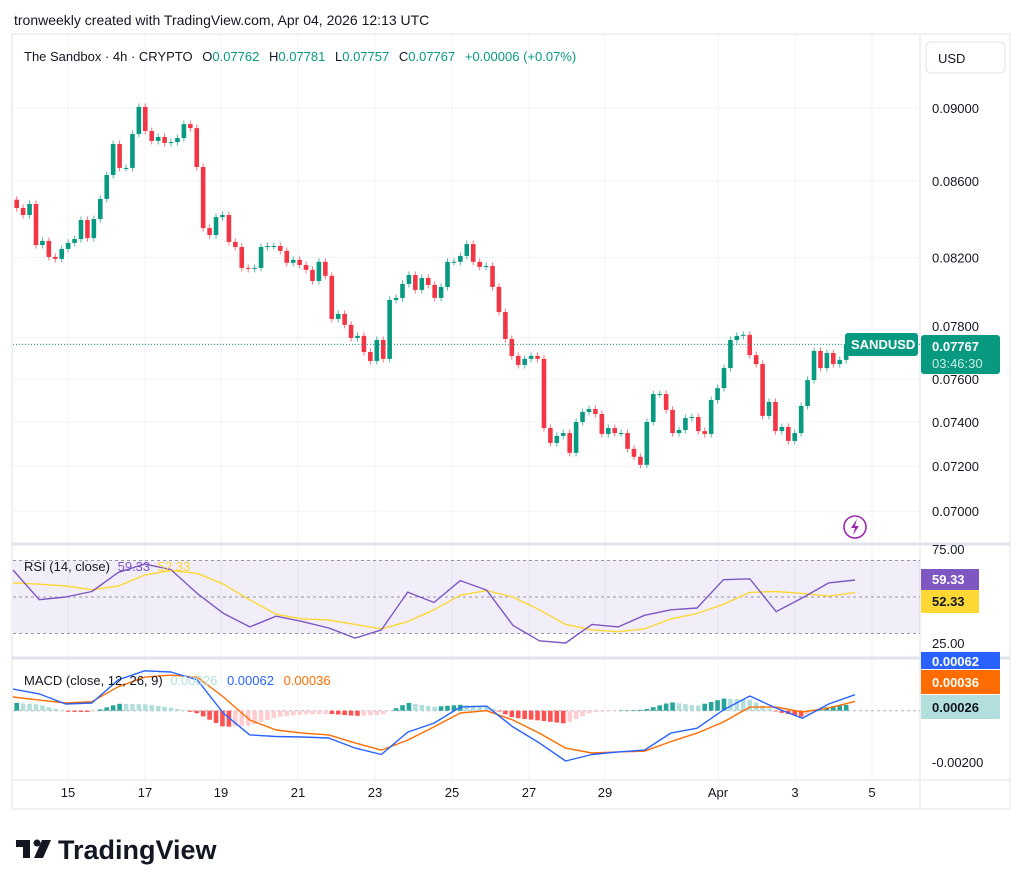 The image size is (1024, 889). Describe the element at coordinates (307, 680) in the screenshot. I see `macd-signal-value: 0.00036` at that location.